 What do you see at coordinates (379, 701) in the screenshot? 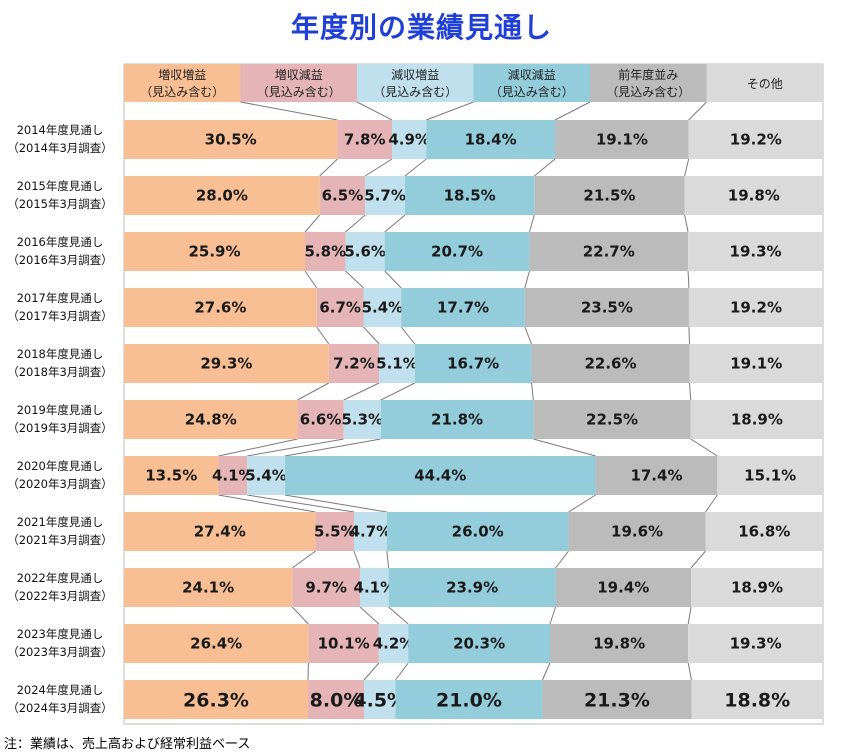
I see `data-label: 4.5%` at bounding box center [379, 701].